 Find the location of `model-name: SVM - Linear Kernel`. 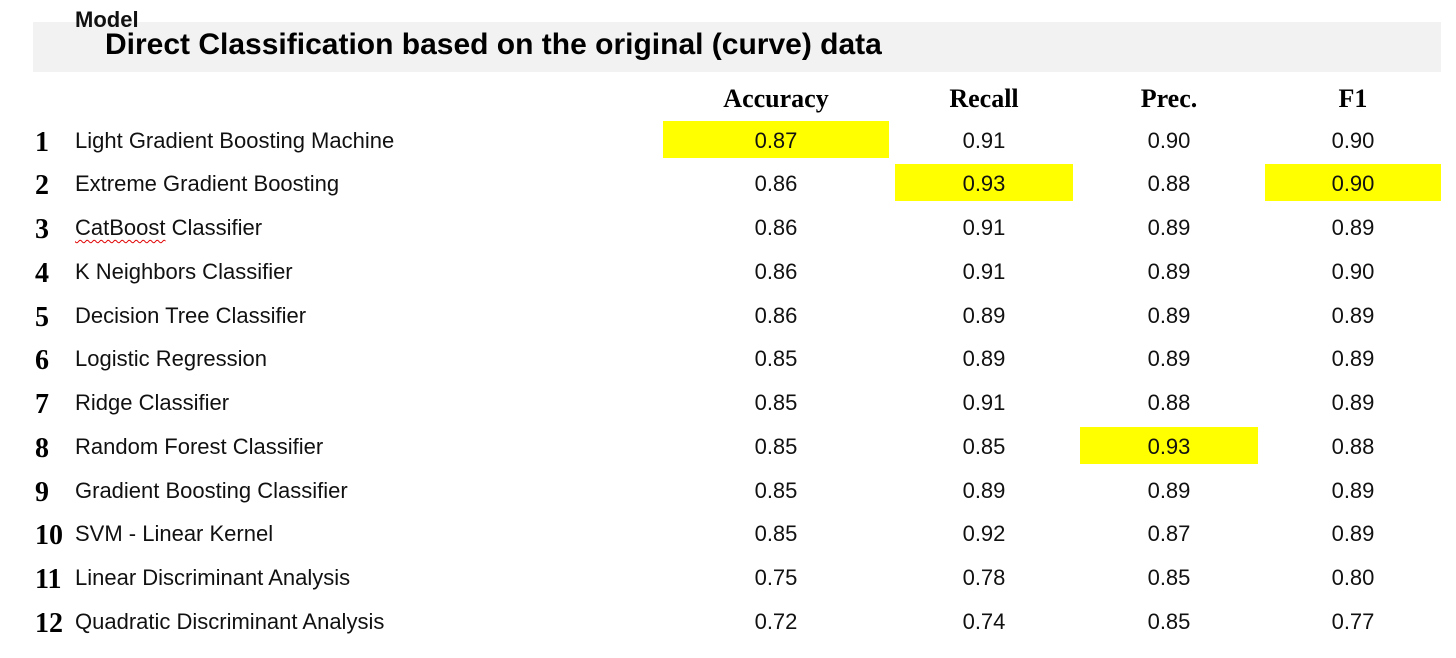

model-name: SVM - Linear Kernel is located at coordinates (174, 533).